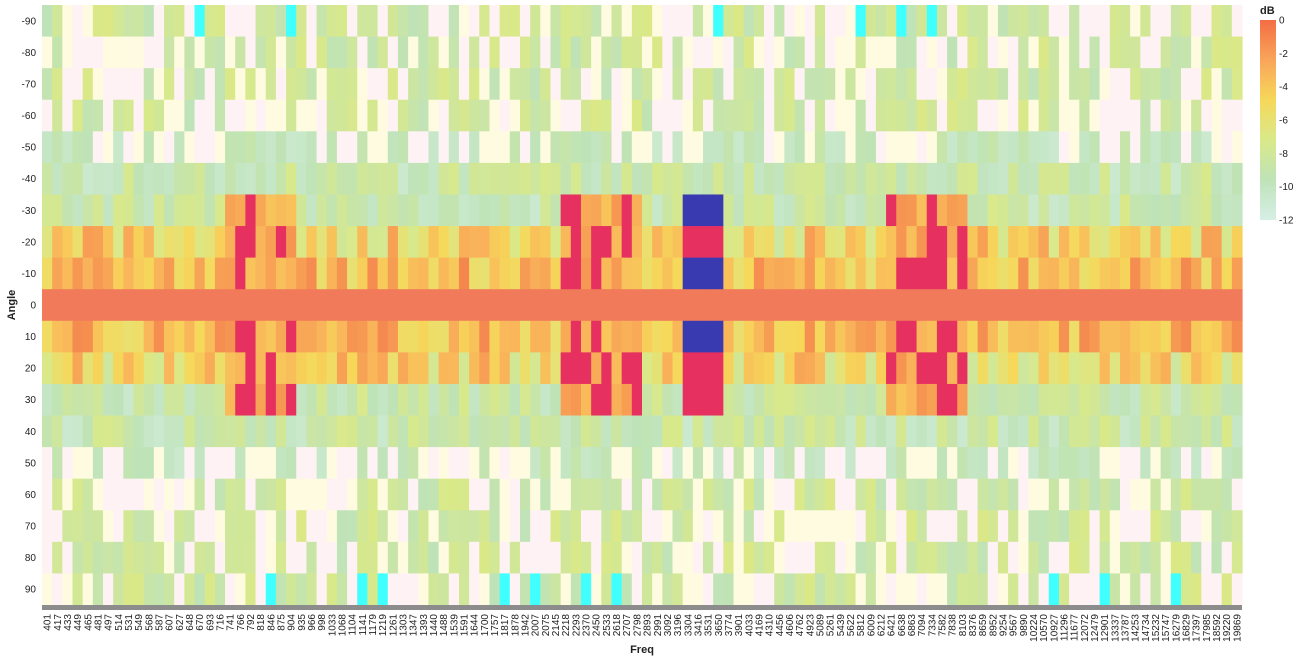 The image size is (1298, 660). What do you see at coordinates (892, 625) in the screenshot?
I see `x-tick-label: 6421` at bounding box center [892, 625].